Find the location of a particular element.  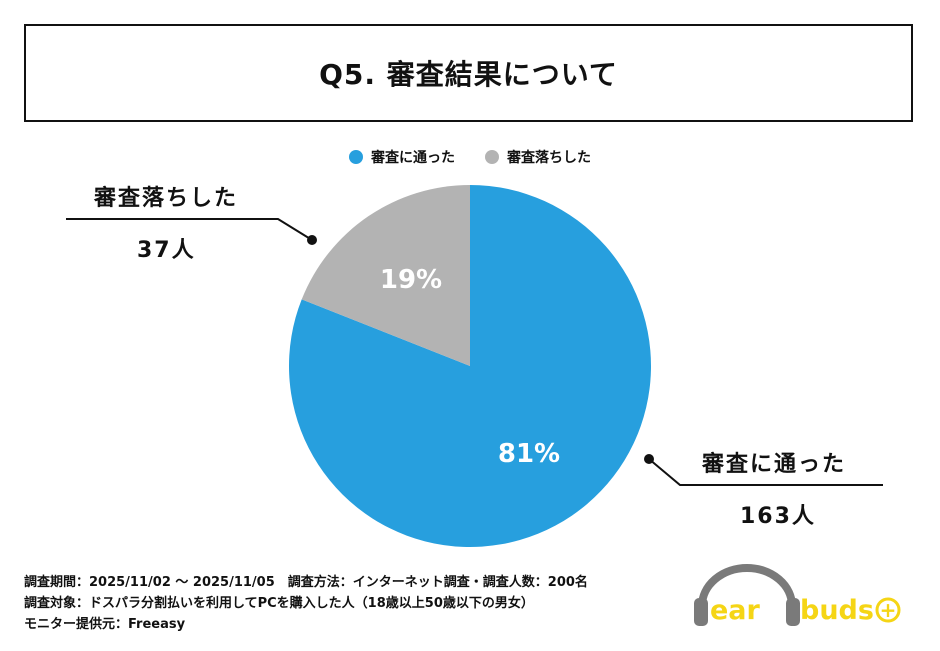

pie-label-failed: 19% is located at coordinates (411, 280).